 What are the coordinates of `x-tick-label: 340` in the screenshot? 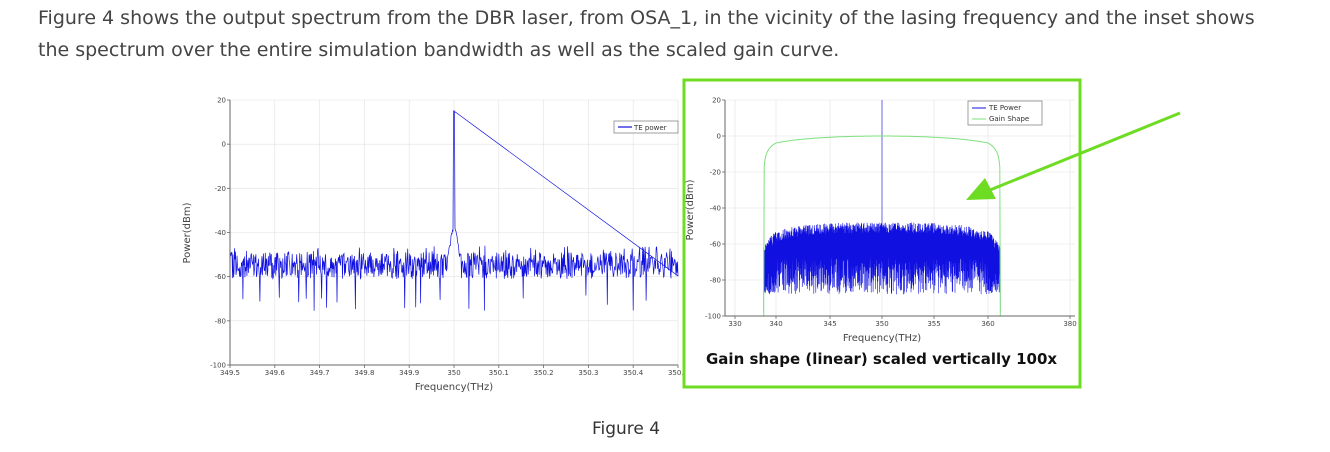 It's located at (775, 324).